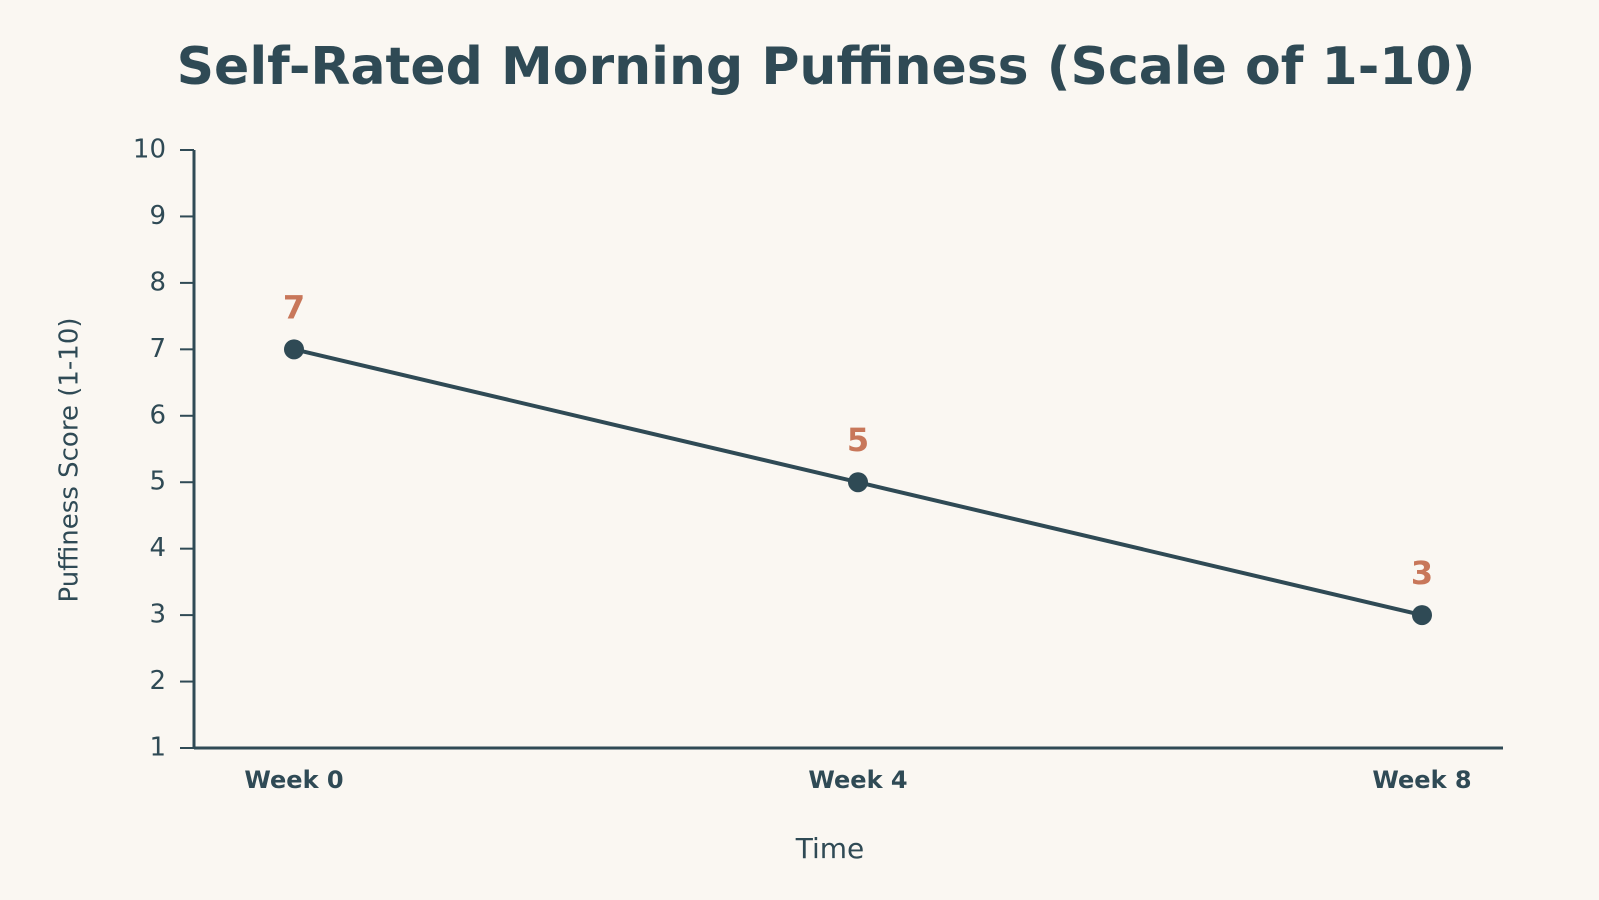  I want to click on y-axis-label: Puffiness Score (1-10), so click(70, 459).